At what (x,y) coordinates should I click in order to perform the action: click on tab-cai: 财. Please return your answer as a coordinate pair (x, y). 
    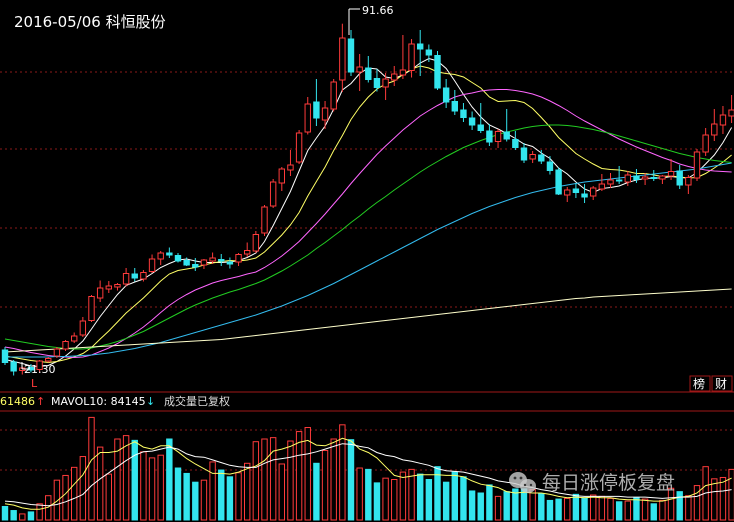
    Looking at the image, I should click on (722, 383).